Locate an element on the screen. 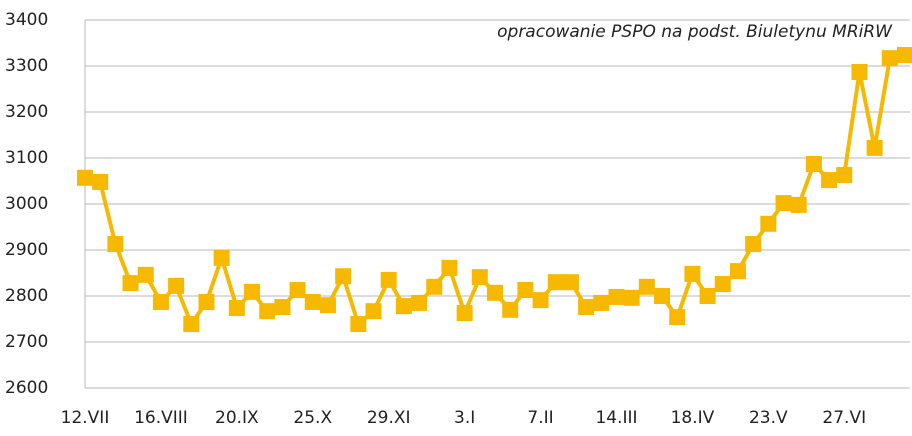 This screenshot has height=436, width=912. x-tick-label: 29.XI is located at coordinates (389, 418).